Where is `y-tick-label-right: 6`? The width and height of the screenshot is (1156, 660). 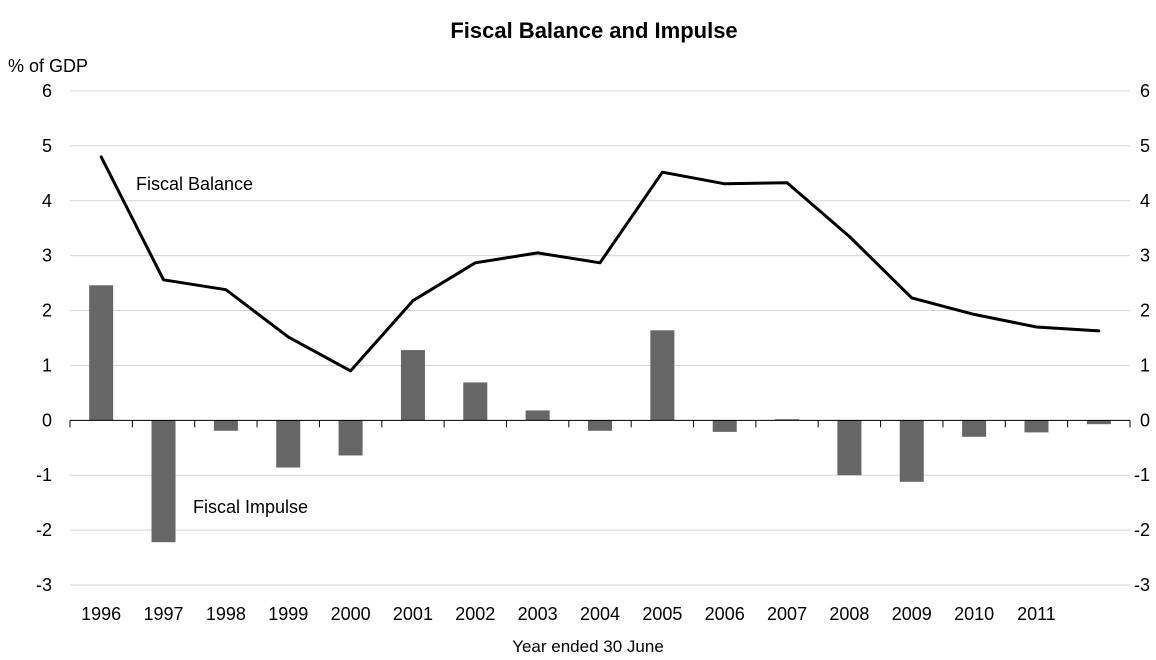 y-tick-label-right: 6 is located at coordinates (1145, 91).